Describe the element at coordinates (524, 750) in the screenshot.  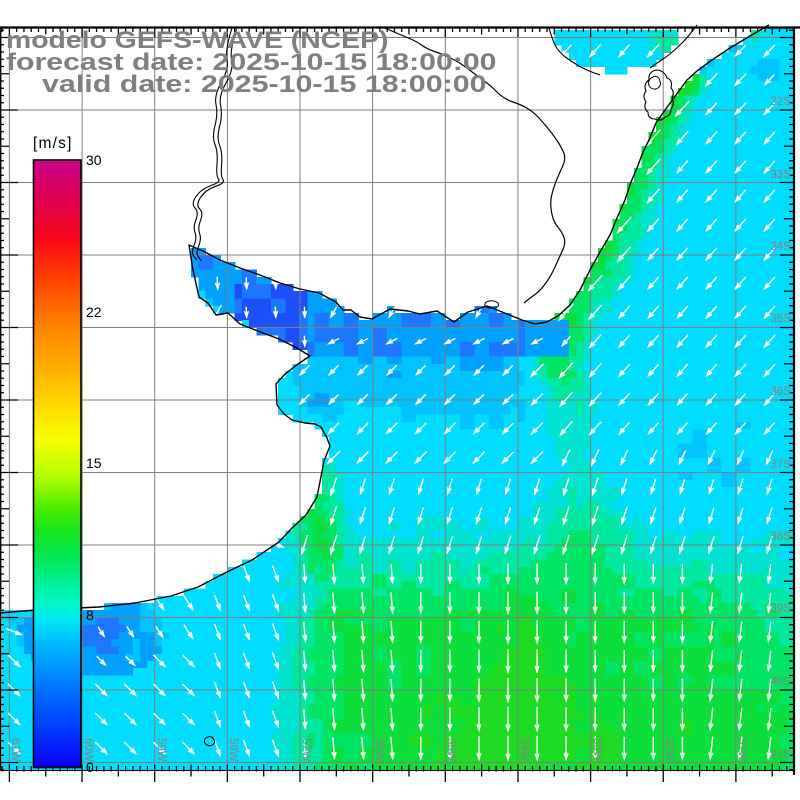
I see `svg-text: 54W` at that location.